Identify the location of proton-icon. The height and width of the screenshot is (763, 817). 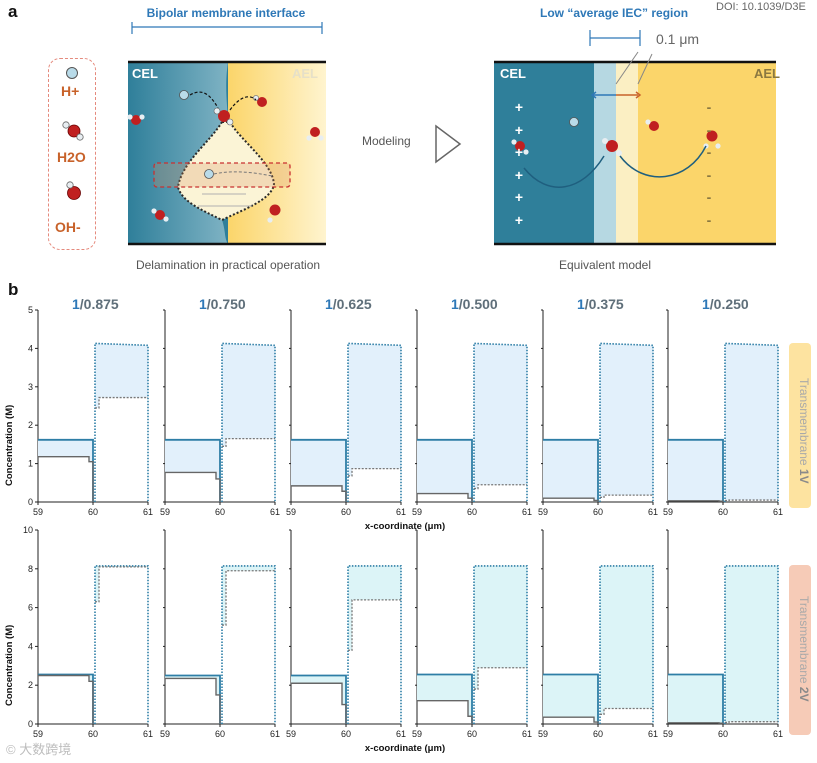
(72, 73).